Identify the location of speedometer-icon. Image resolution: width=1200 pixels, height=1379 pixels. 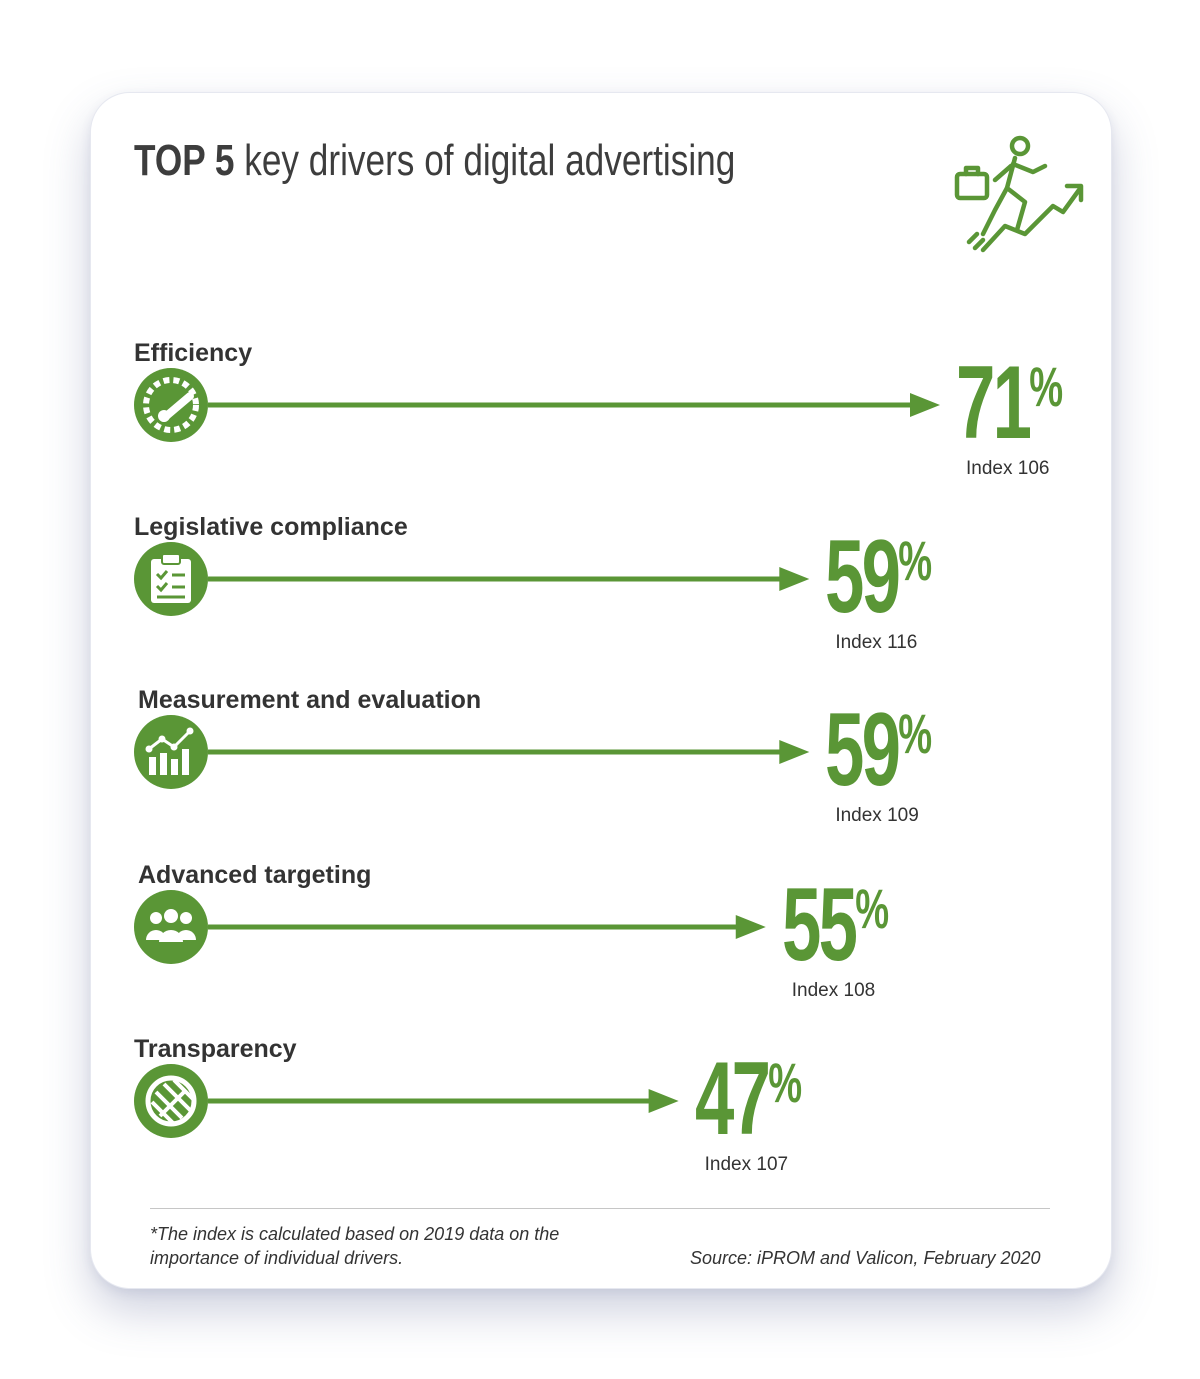
(171, 405).